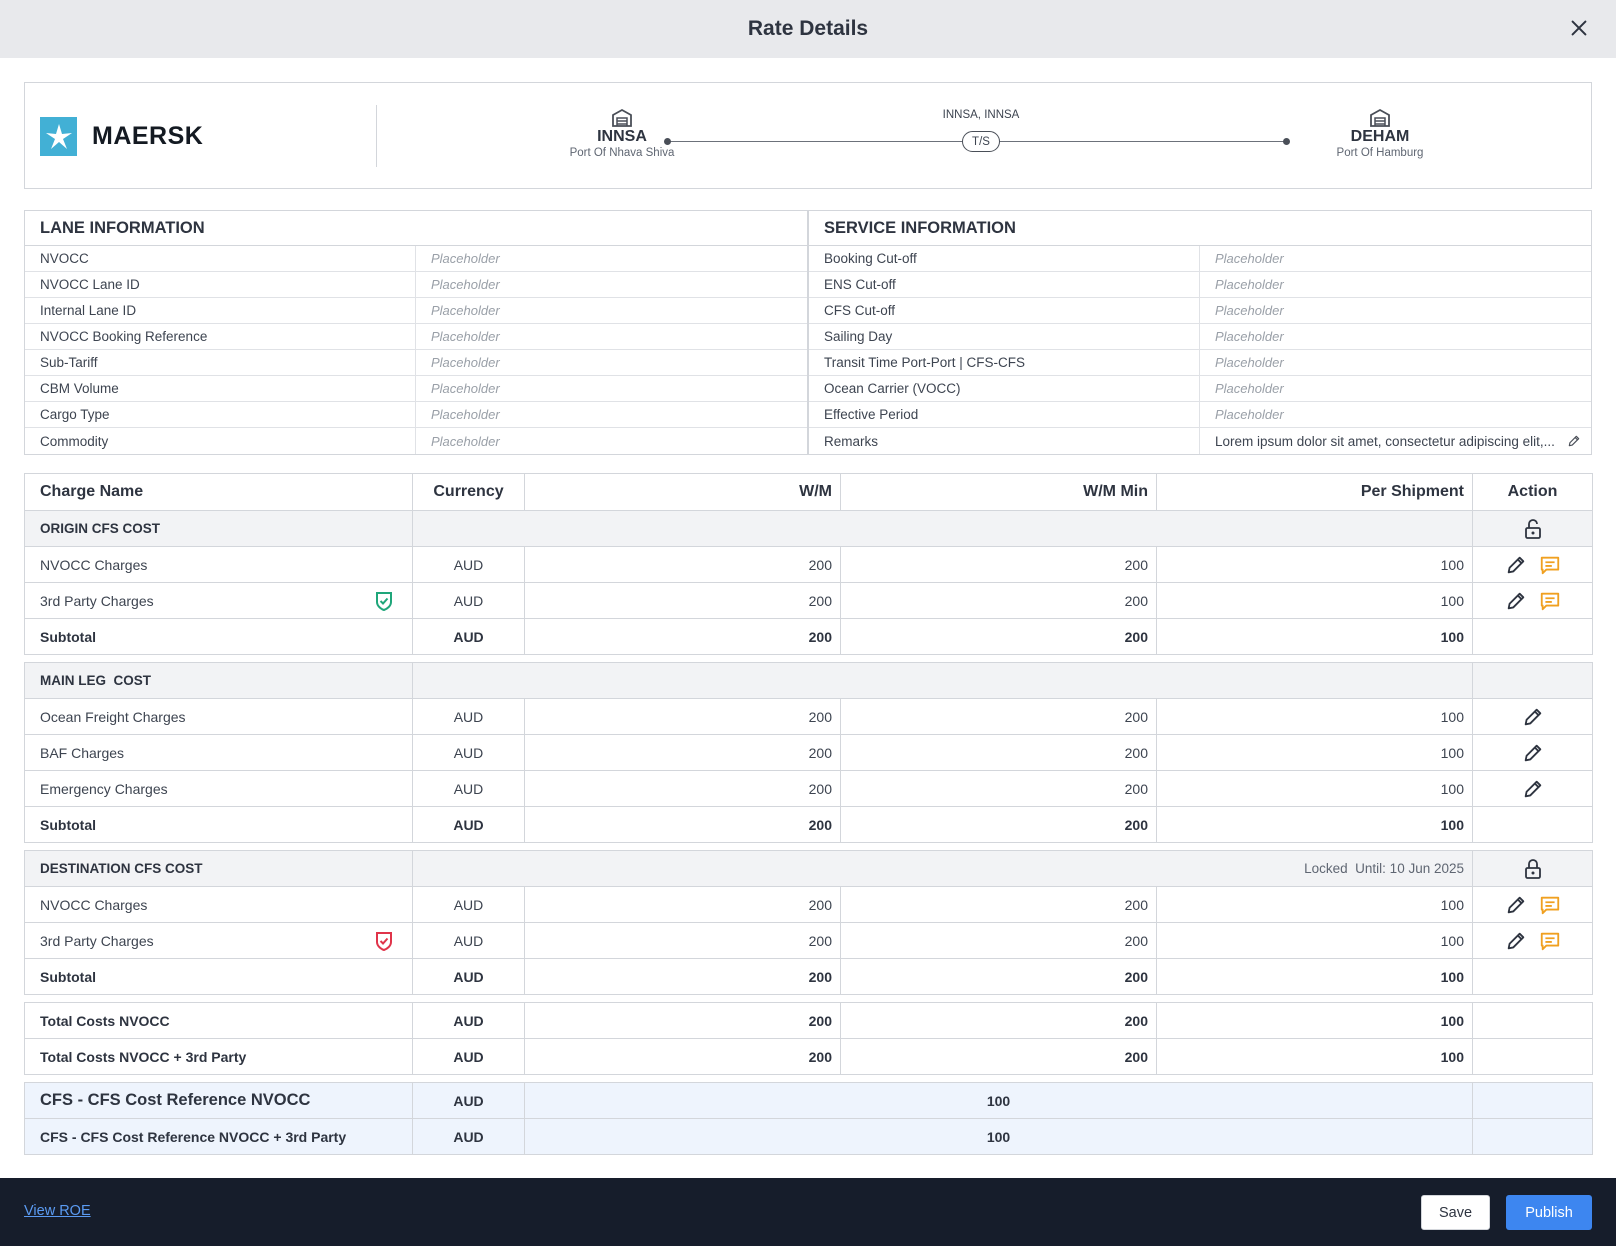 This screenshot has height=1246, width=1616. I want to click on section-row-origin: ORIGIN CFS COST, so click(808, 528).